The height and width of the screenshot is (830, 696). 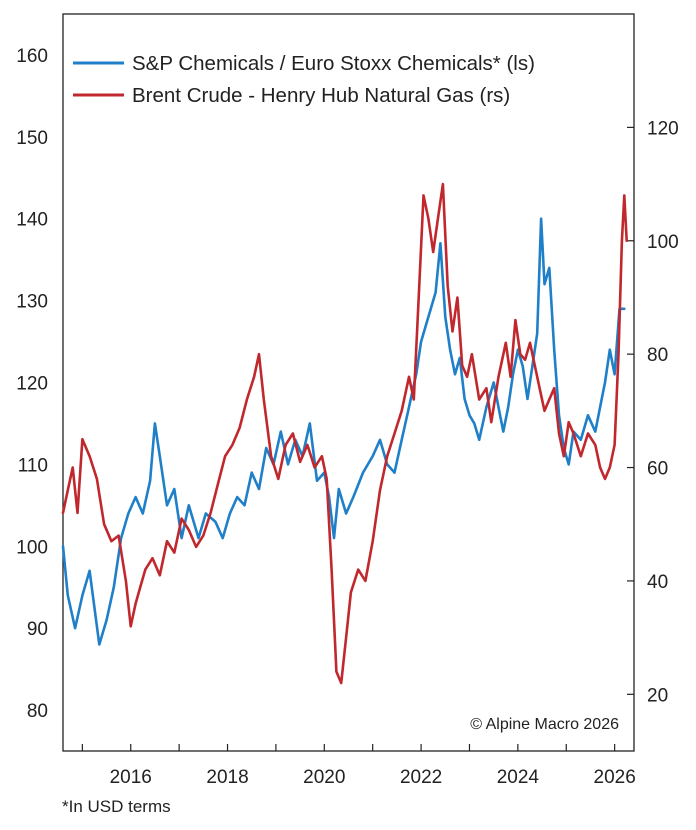 I want to click on x-tick-label-2016: 2016, so click(x=131, y=777).